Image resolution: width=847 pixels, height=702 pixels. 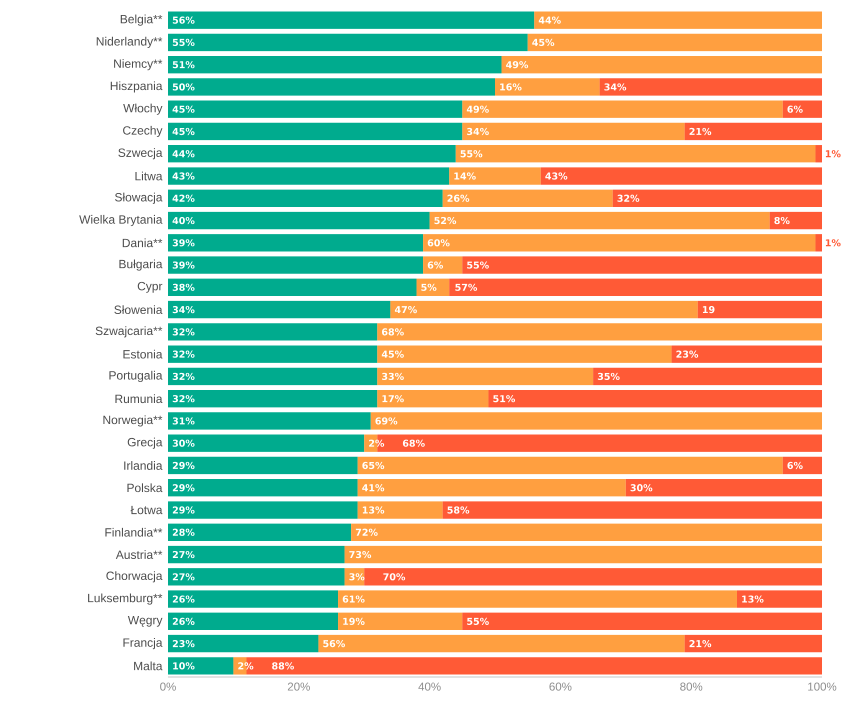 I want to click on data-label: 50%, so click(x=183, y=87).